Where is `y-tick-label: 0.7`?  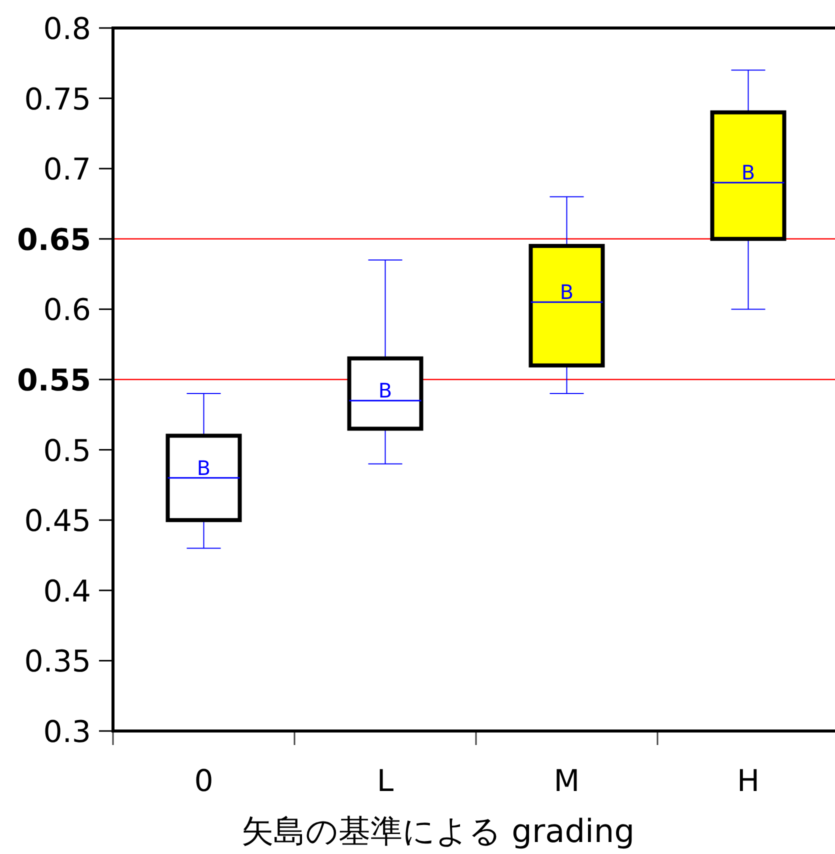 y-tick-label: 0.7 is located at coordinates (67, 170).